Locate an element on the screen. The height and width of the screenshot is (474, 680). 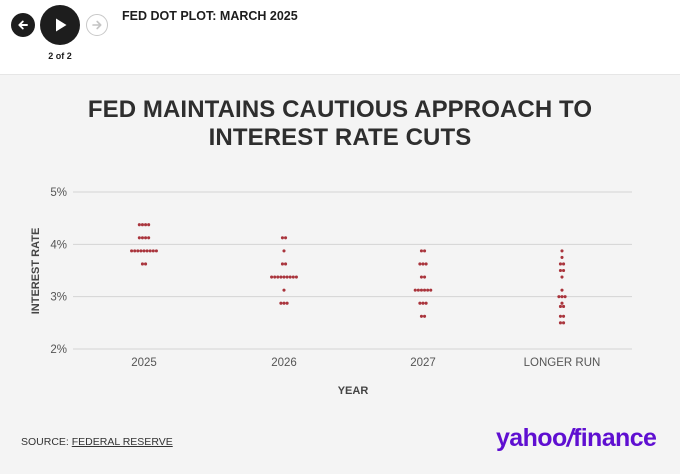
play-button is located at coordinates (60, 25).